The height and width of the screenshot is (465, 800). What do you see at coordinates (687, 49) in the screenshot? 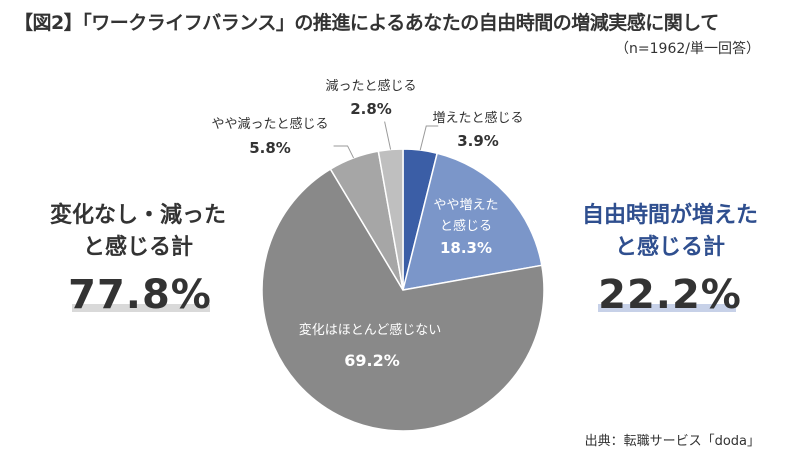
I see `sample-size-note: （n=1962/単一回答）` at bounding box center [687, 49].